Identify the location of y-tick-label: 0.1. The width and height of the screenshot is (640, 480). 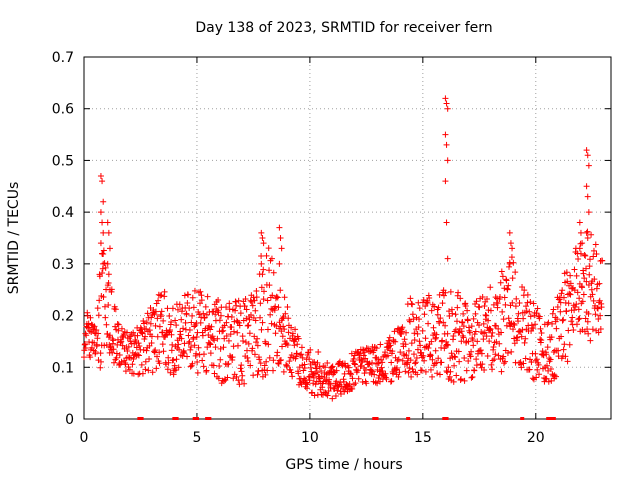
(63, 368).